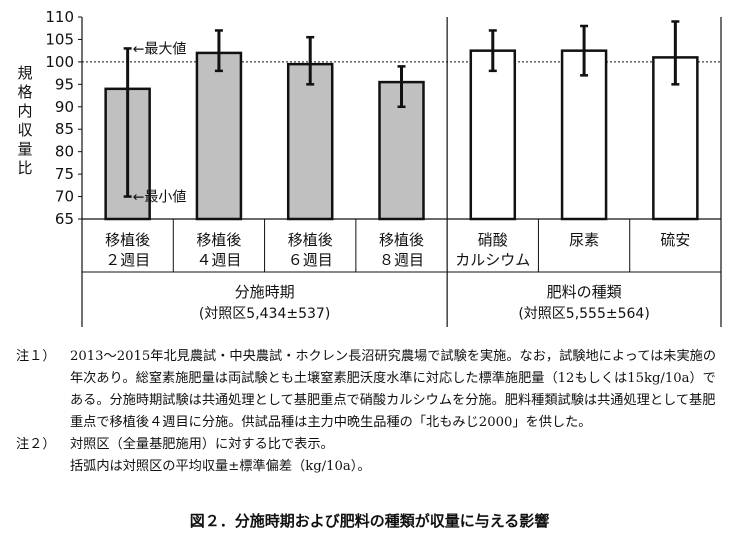 This screenshot has width=739, height=551. What do you see at coordinates (492, 260) in the screenshot?
I see `category-label-line2: カルシウム` at bounding box center [492, 260].